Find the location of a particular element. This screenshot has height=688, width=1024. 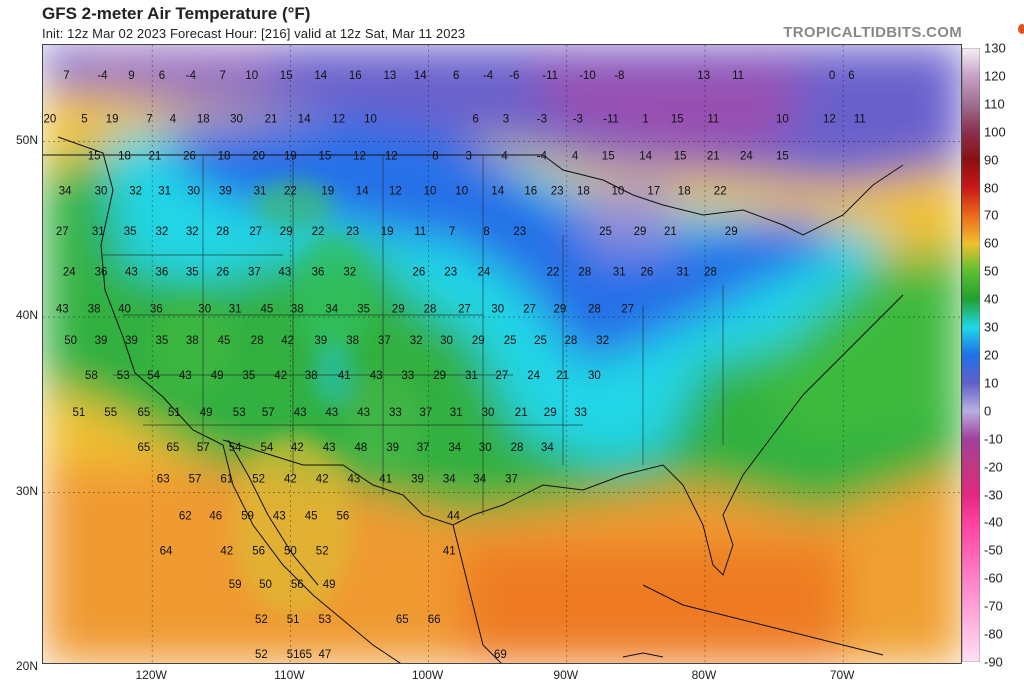

temperature-value: 66 is located at coordinates (434, 620).